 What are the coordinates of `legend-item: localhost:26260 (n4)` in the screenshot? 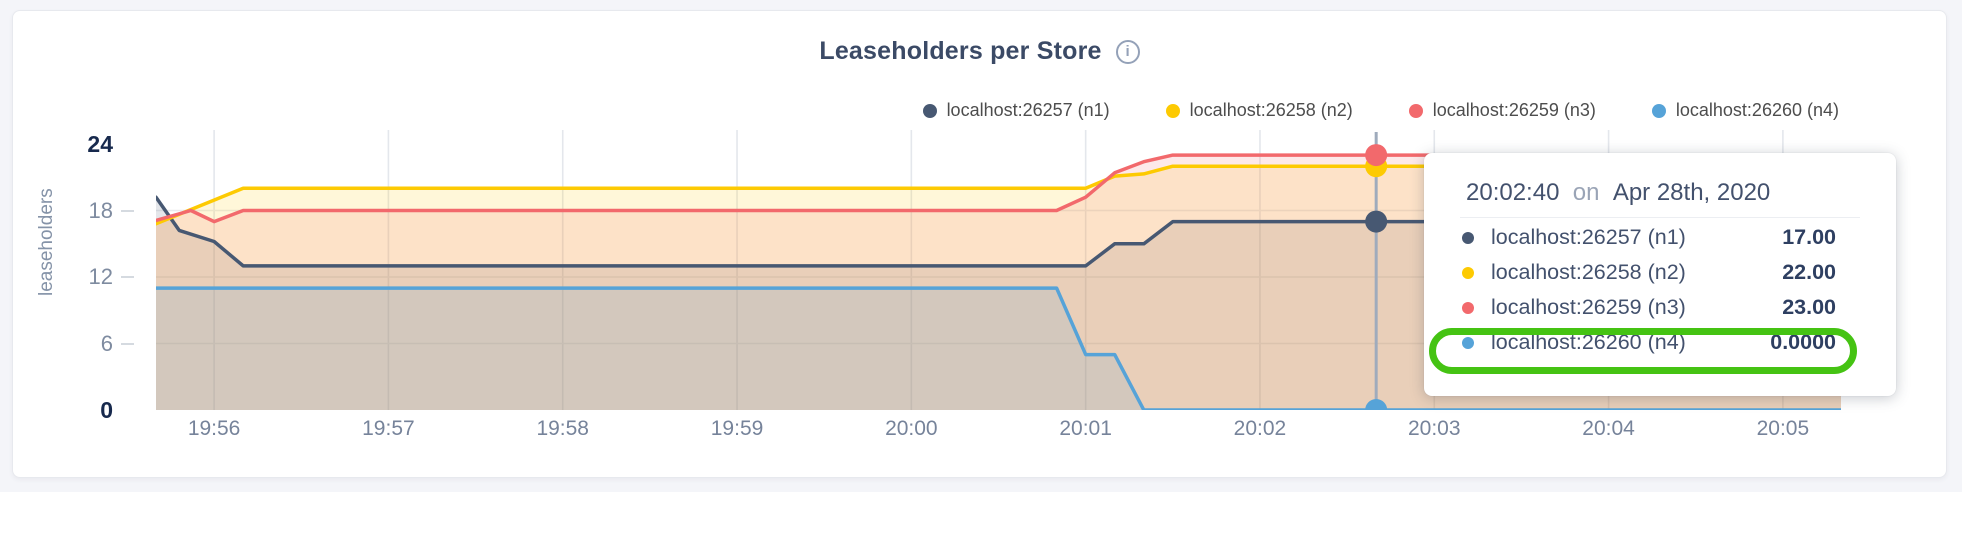 It's located at (1745, 110).